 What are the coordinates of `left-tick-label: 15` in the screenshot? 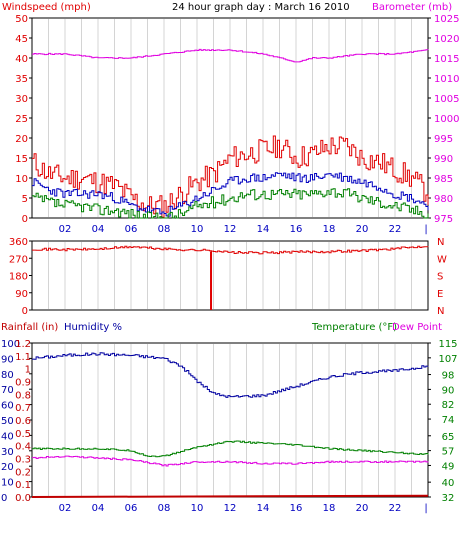 It's located at (21, 159).